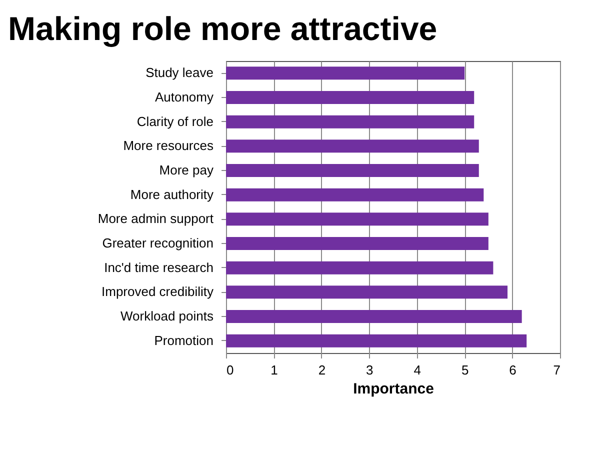 This screenshot has width=614, height=457. What do you see at coordinates (322, 370) in the screenshot?
I see `x-tick-label: 2` at bounding box center [322, 370].